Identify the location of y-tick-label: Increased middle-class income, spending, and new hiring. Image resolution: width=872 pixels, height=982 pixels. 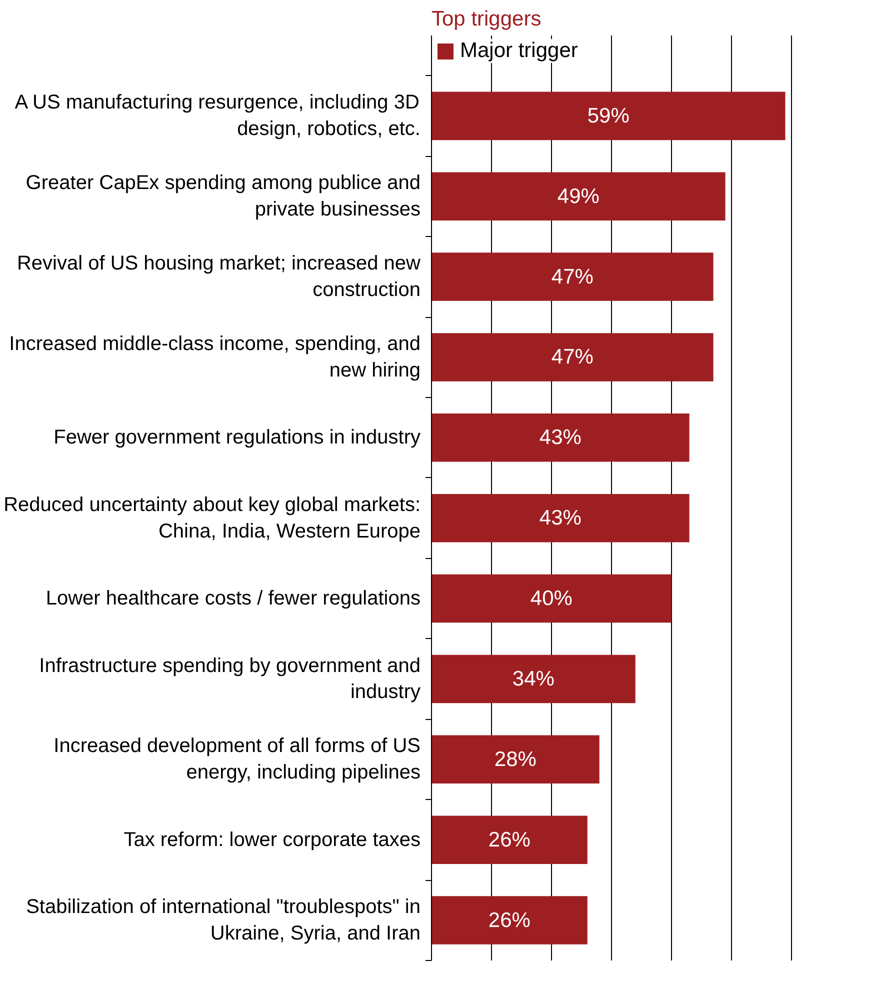
(215, 357).